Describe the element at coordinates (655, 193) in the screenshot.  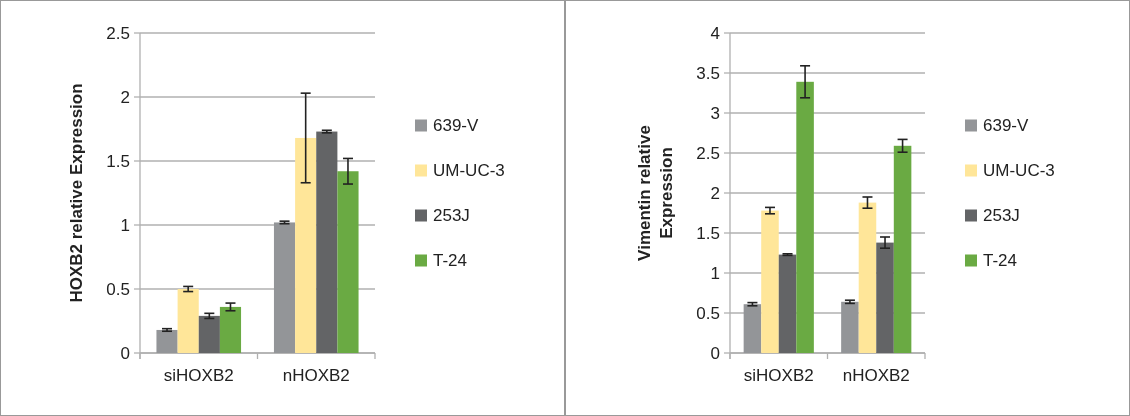
I see `y-axis-title: Vimentin relative Expression` at that location.